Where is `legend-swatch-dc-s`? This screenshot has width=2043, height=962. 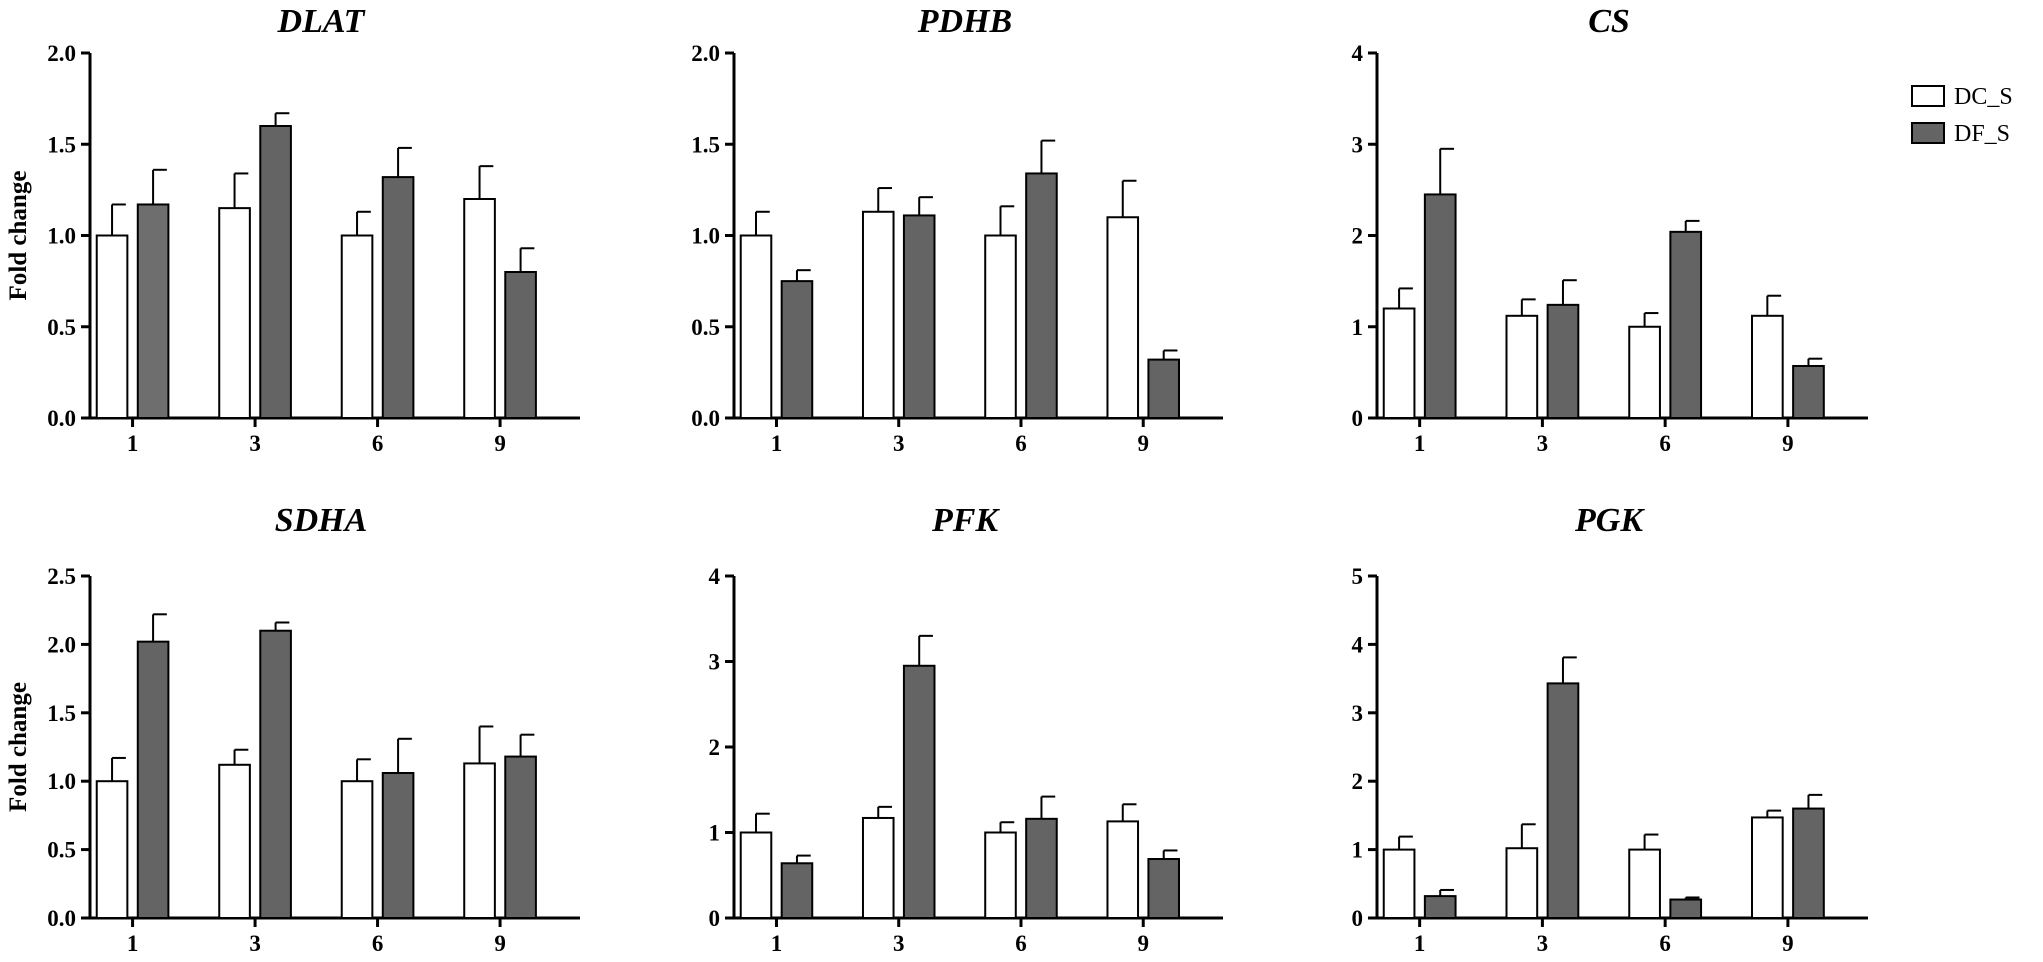
legend-swatch-dc-s is located at coordinates (1928, 96).